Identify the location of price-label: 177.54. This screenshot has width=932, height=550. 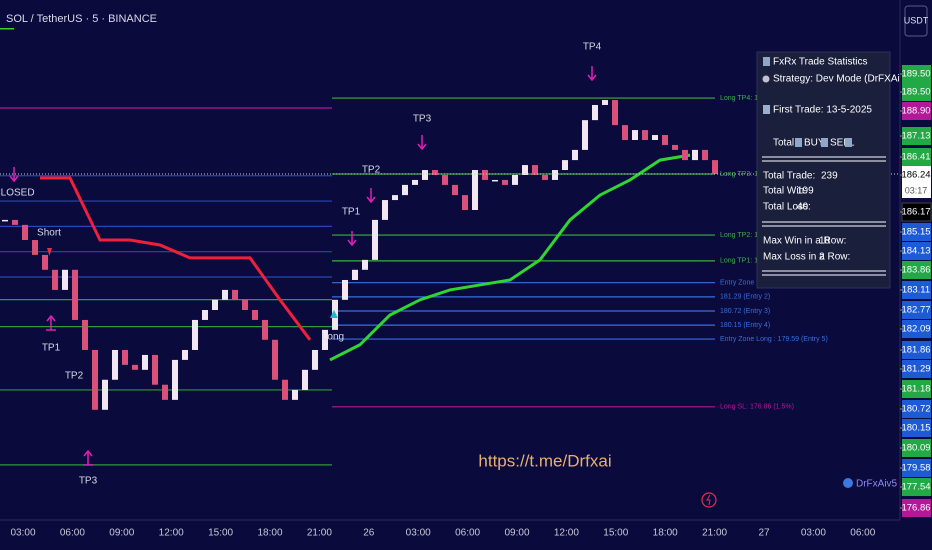
(915, 487).